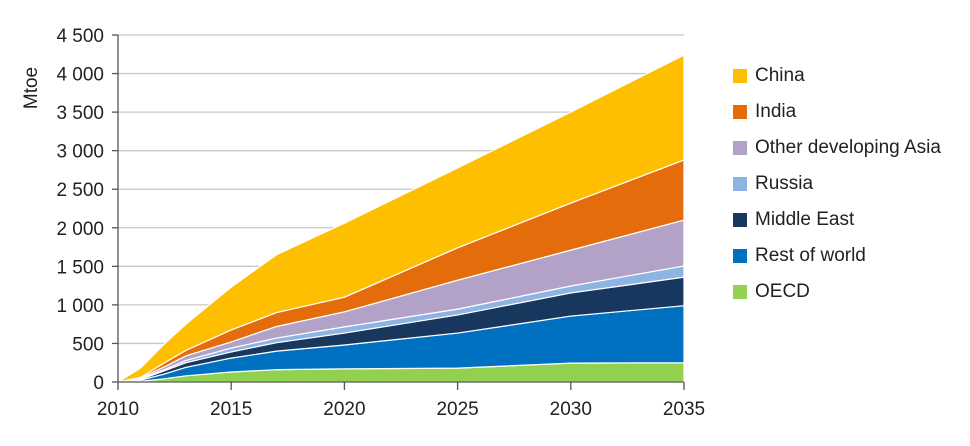 Image resolution: width=970 pixels, height=446 pixels. Describe the element at coordinates (80, 229) in the screenshot. I see `y-tick-label: 2 000` at that location.